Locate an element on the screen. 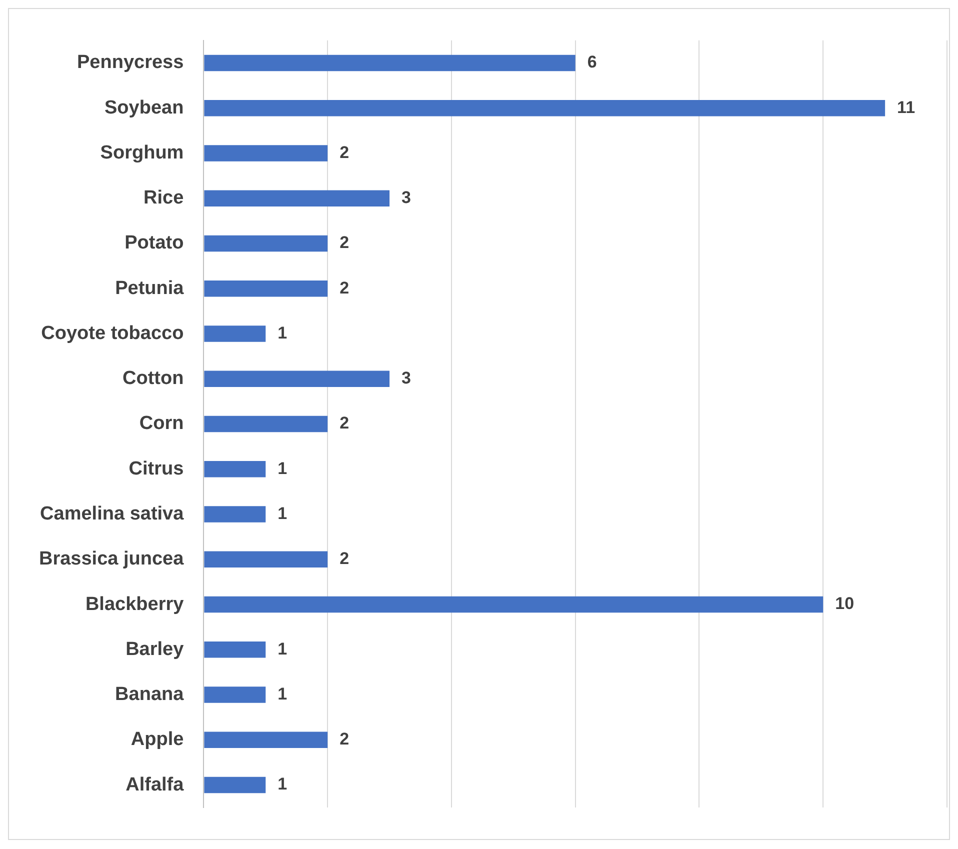 The image size is (958, 849). y-tick-label: Blackberry is located at coordinates (134, 604).